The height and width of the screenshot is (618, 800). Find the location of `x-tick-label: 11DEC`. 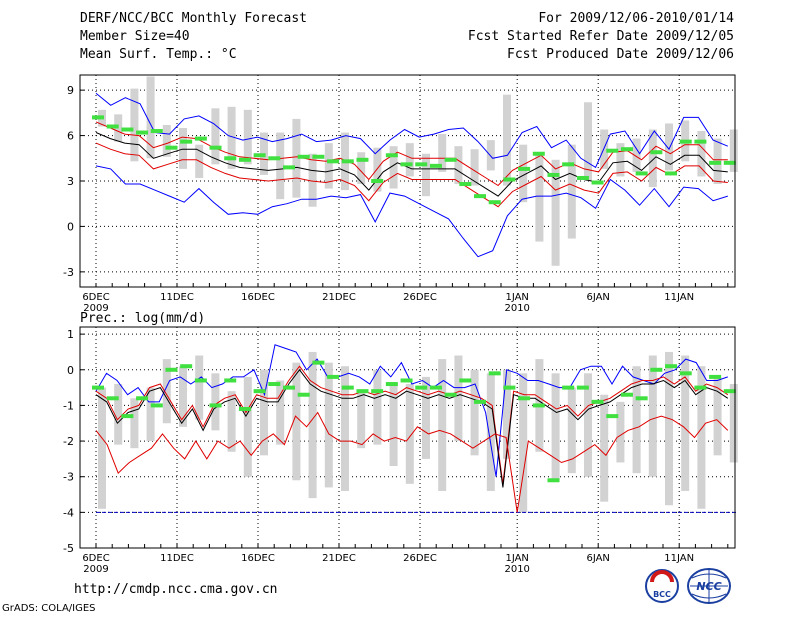

x-tick-label: 11DEC is located at coordinates (177, 558).